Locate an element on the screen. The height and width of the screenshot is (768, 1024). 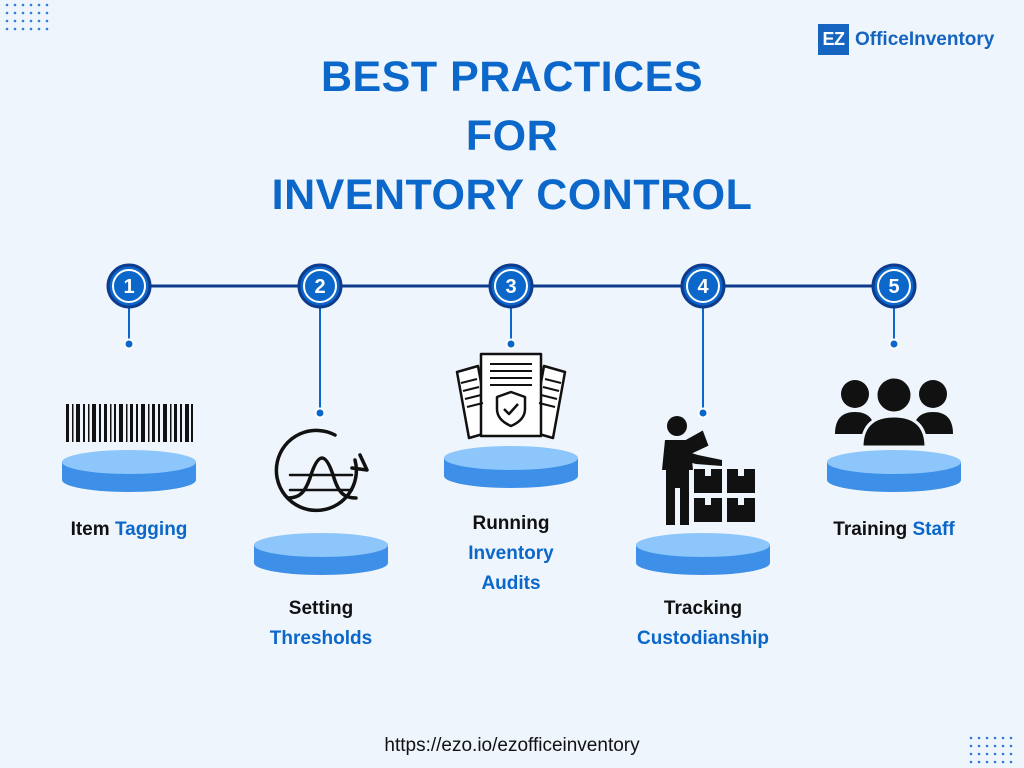
step-number-5: 5 is located at coordinates (893, 287).